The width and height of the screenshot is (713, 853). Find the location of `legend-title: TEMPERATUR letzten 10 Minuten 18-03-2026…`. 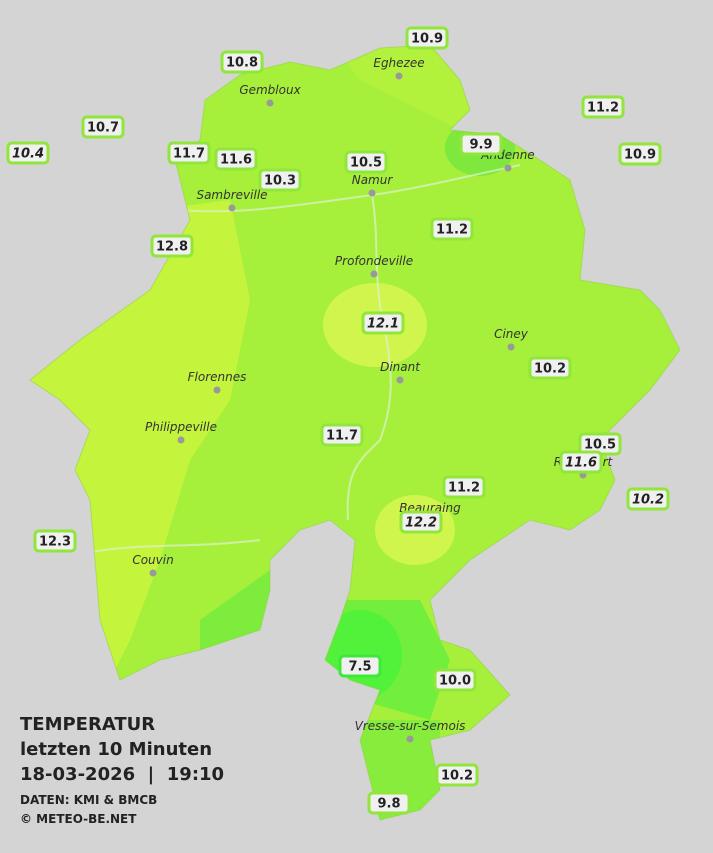

legend-title: TEMPERATUR letzten 10 Minuten 18-03-2026… is located at coordinates (122, 770).